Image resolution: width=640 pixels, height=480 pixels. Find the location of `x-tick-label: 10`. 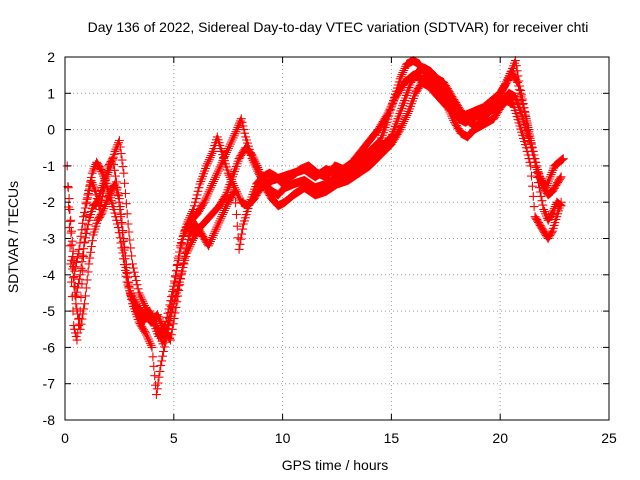

x-tick-label: 10 is located at coordinates (283, 438).